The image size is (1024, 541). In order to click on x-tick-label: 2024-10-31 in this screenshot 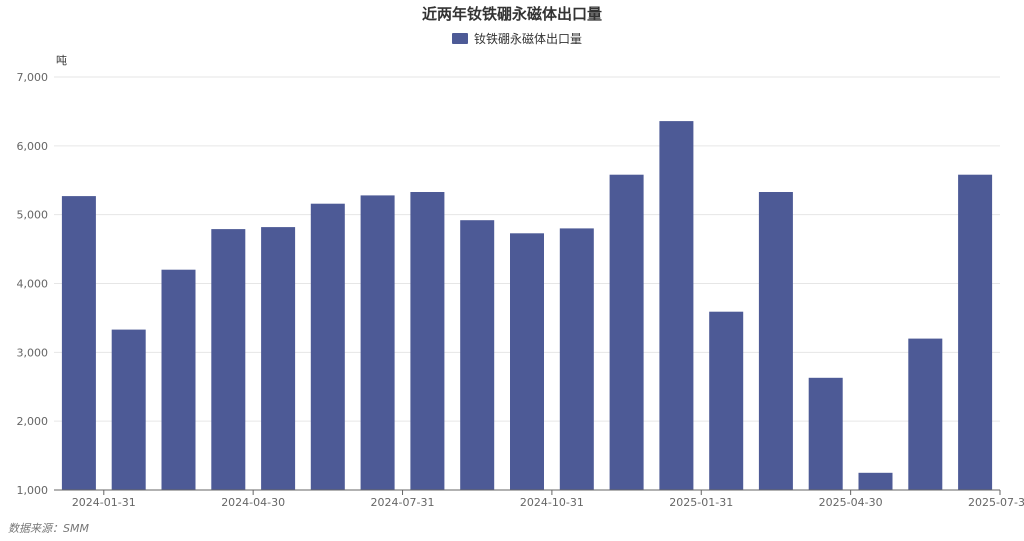, I will do `click(552, 502)`.